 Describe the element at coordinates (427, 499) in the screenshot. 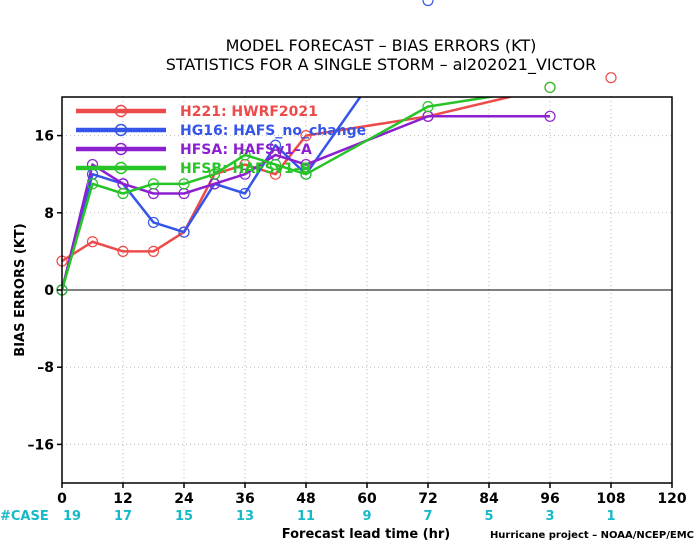

I see `x-tick-label: 72` at that location.